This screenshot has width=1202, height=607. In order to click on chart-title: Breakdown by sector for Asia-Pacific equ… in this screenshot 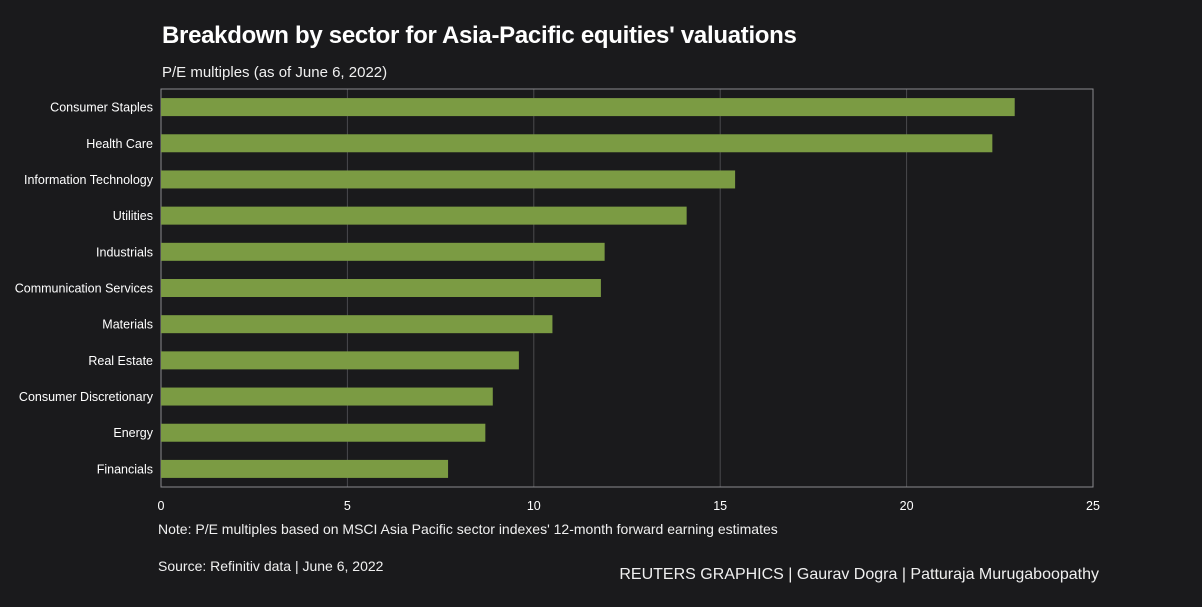, I will do `click(479, 35)`.